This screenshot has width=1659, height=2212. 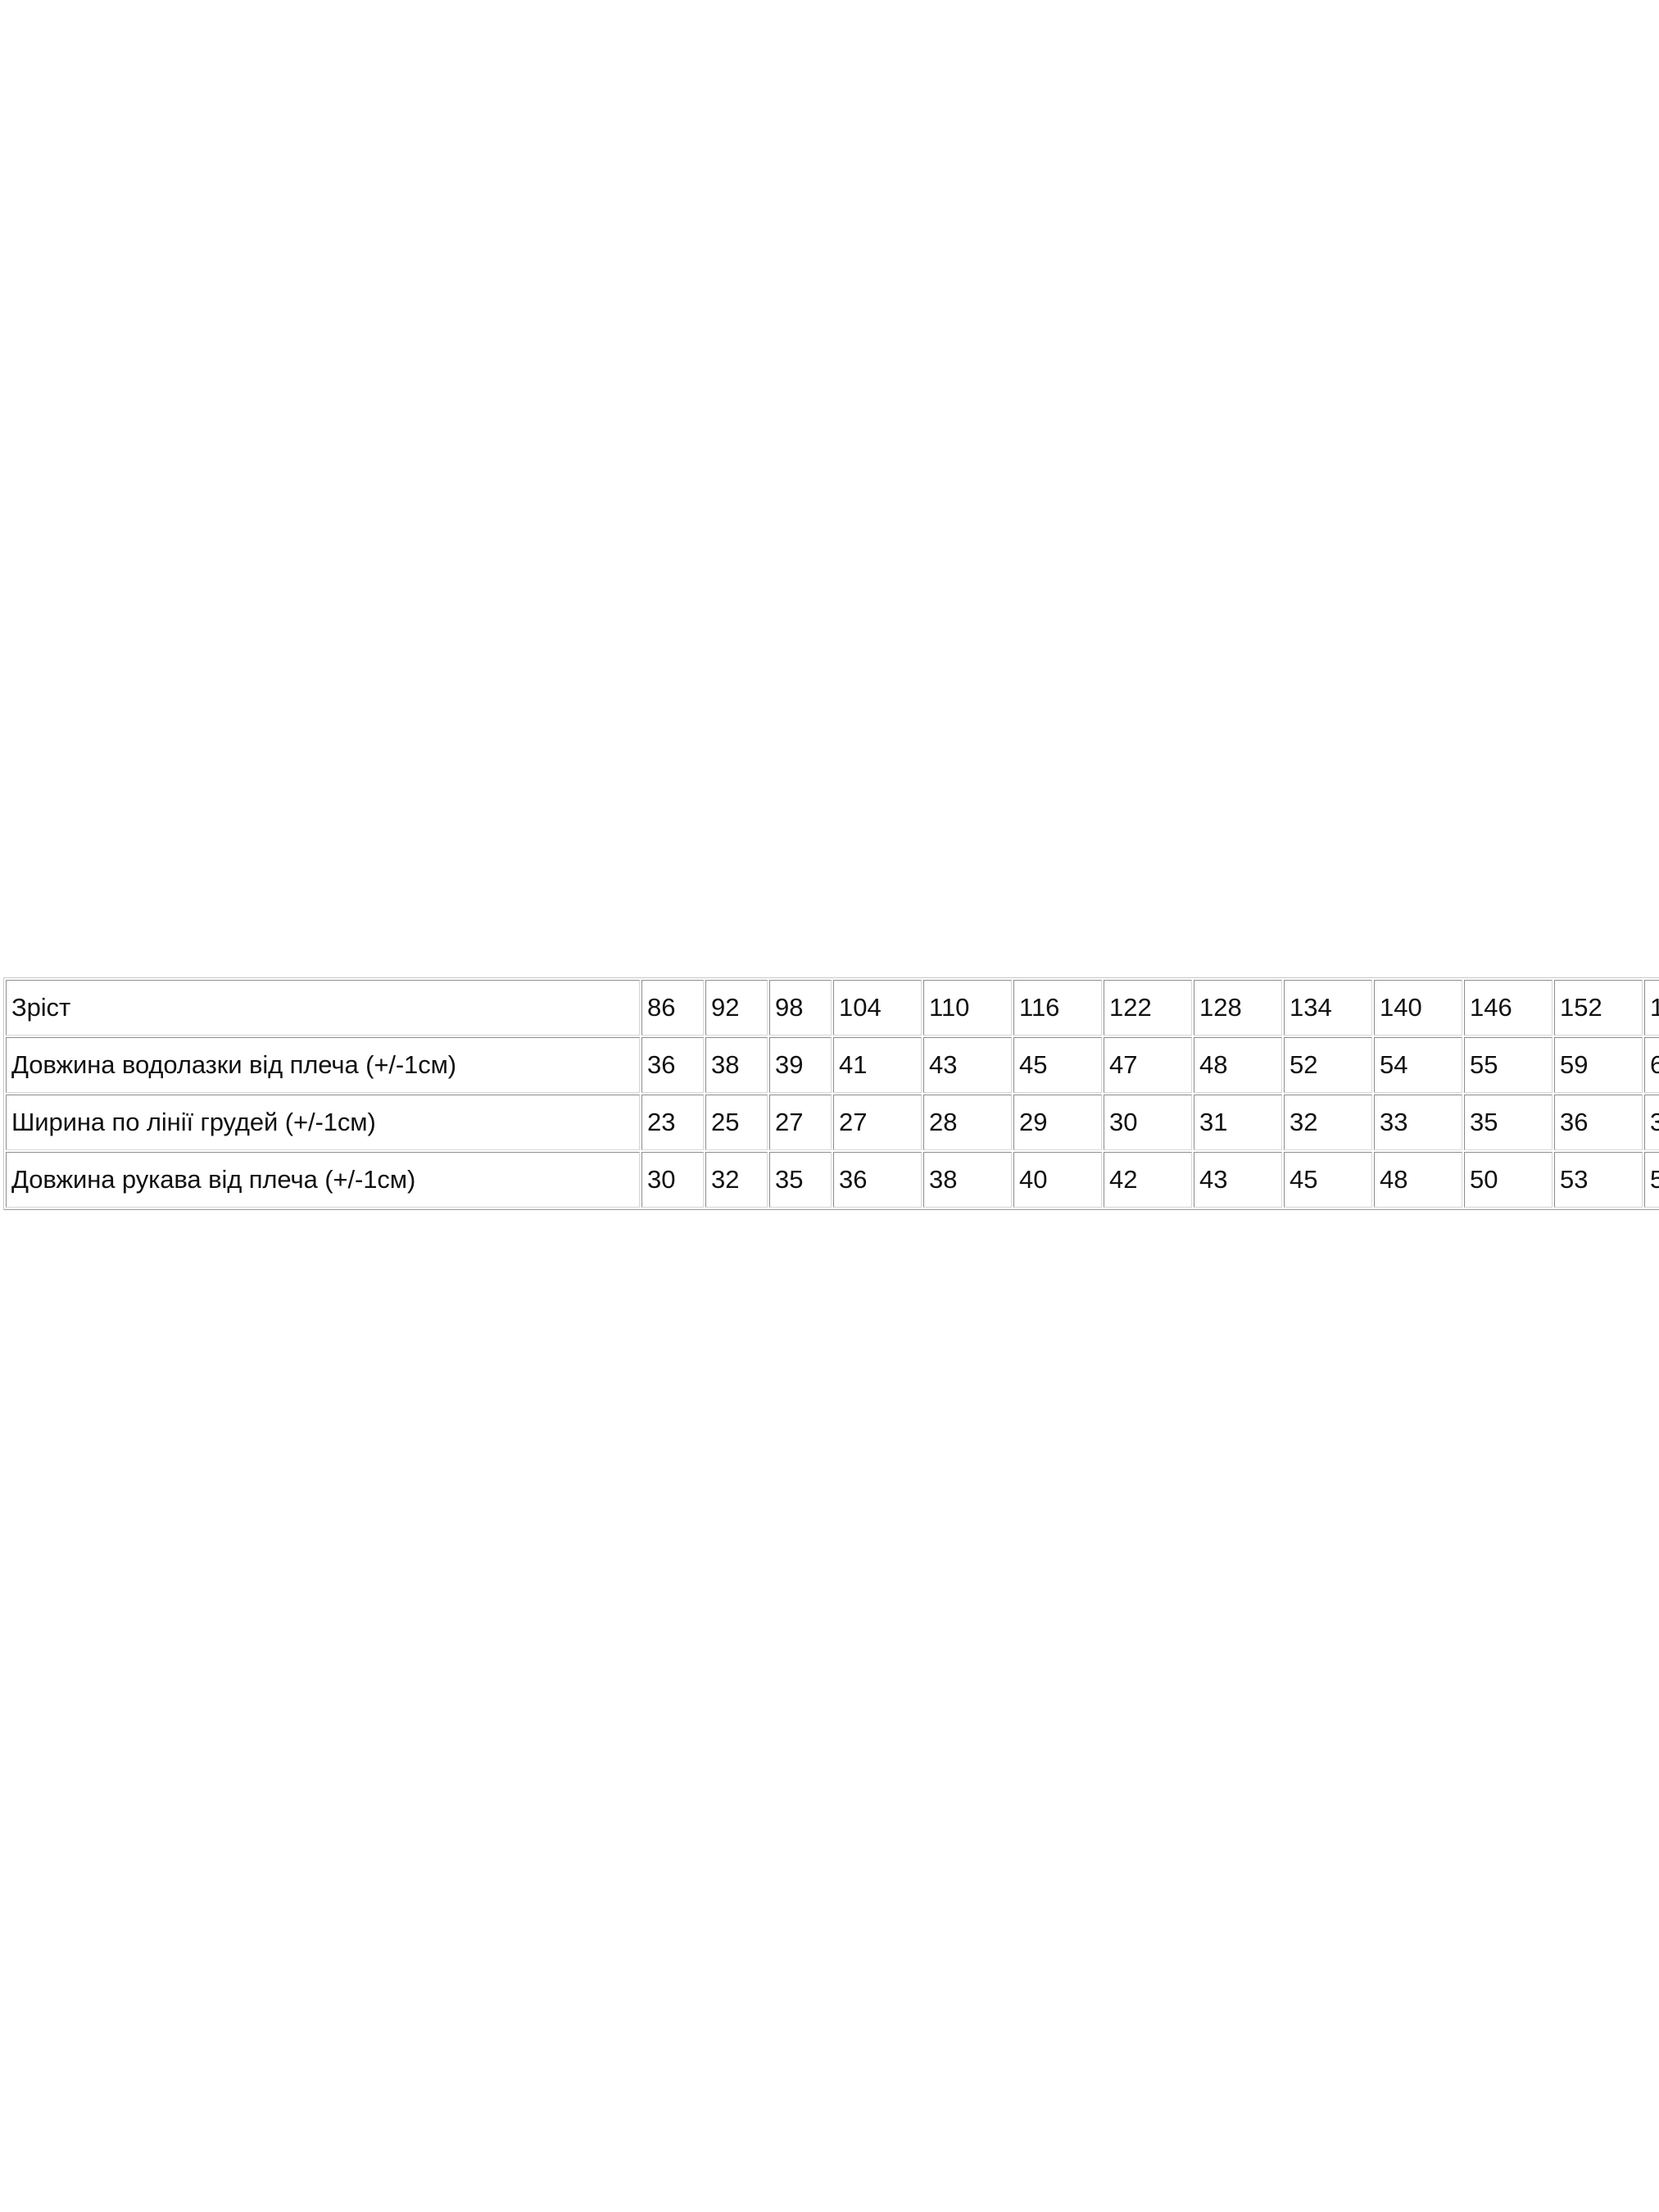 What do you see at coordinates (1238, 1180) in the screenshot?
I see `cell-sleeve-length-7: 43` at bounding box center [1238, 1180].